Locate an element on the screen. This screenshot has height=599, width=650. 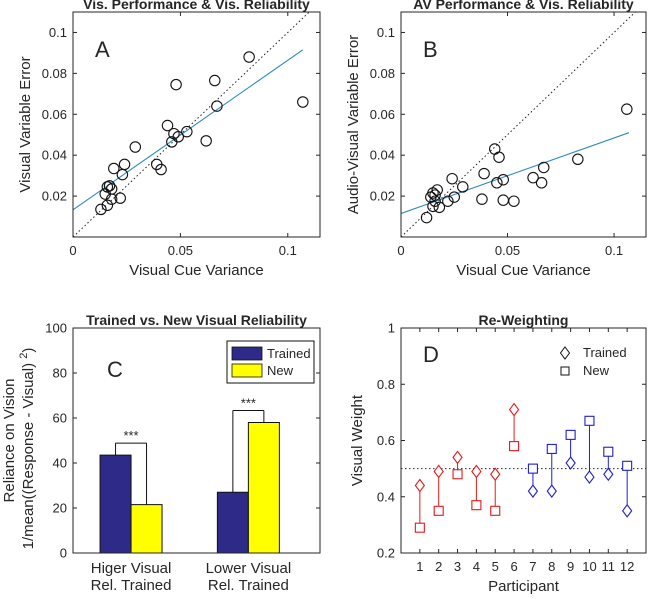
chart-title: Re-Weighting is located at coordinates (524, 320).